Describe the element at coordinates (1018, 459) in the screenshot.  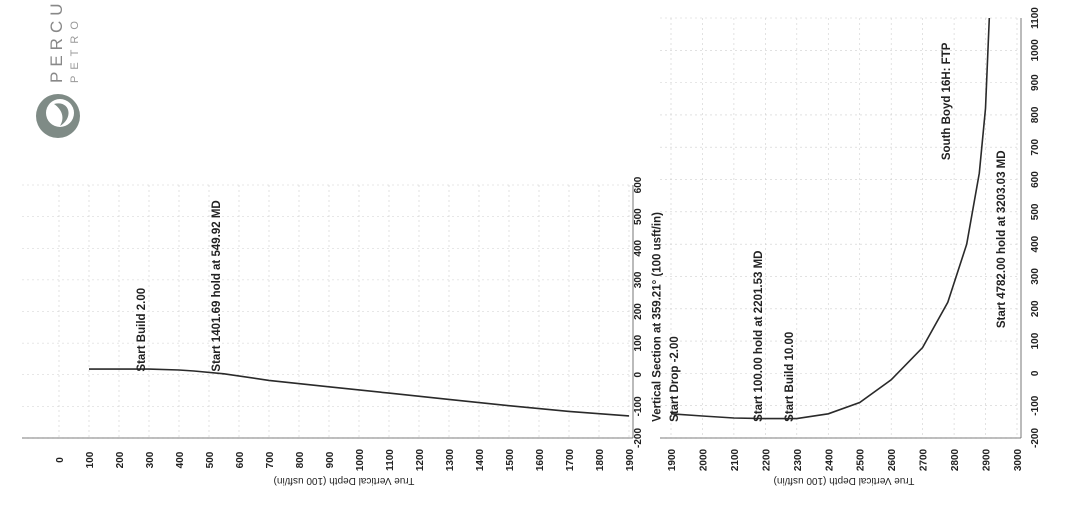
I see `x-tick-label: 3000` at that location.